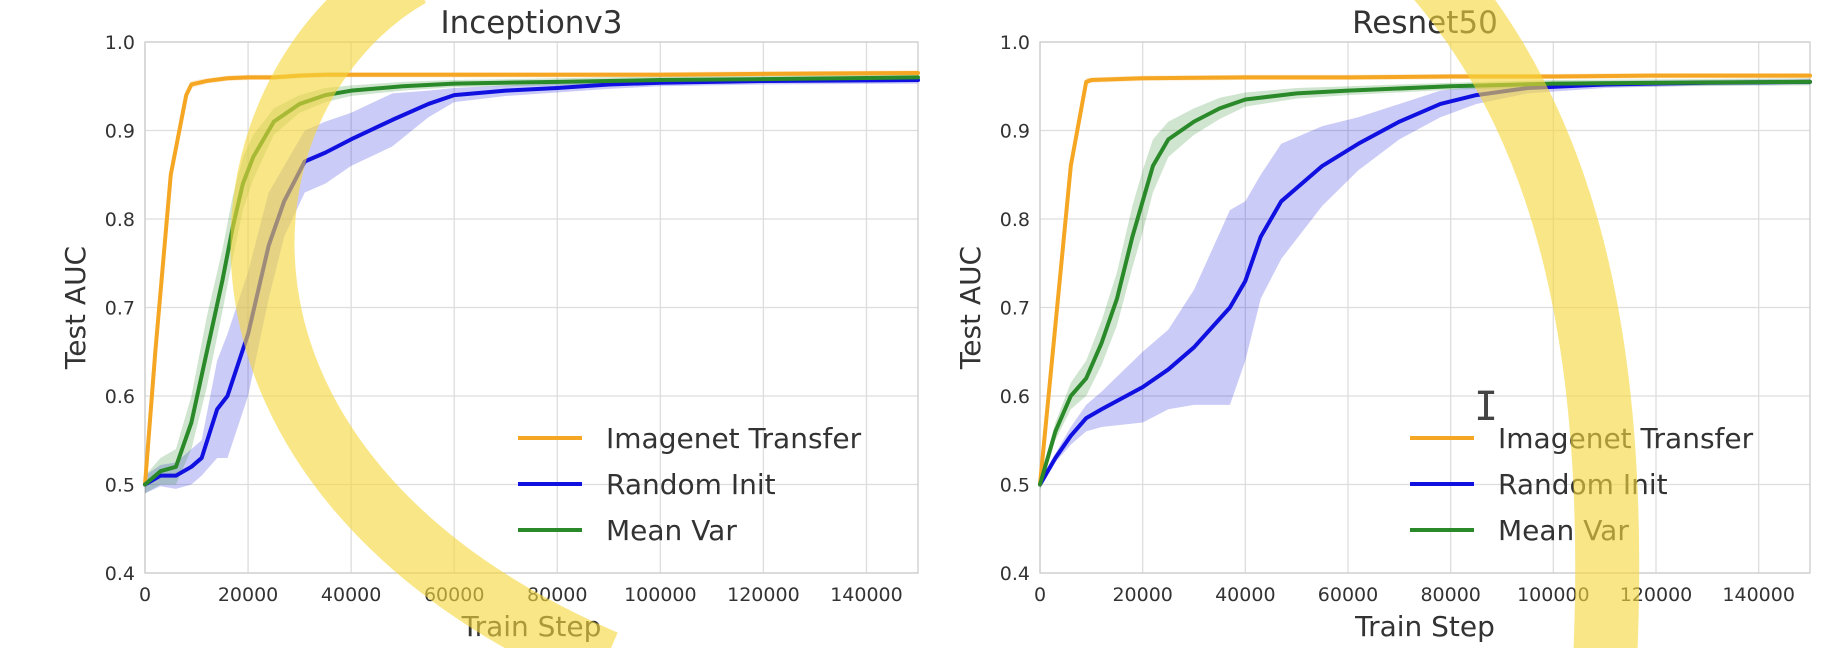  I want to click on chart-title: Inceptionv3, so click(531, 23).